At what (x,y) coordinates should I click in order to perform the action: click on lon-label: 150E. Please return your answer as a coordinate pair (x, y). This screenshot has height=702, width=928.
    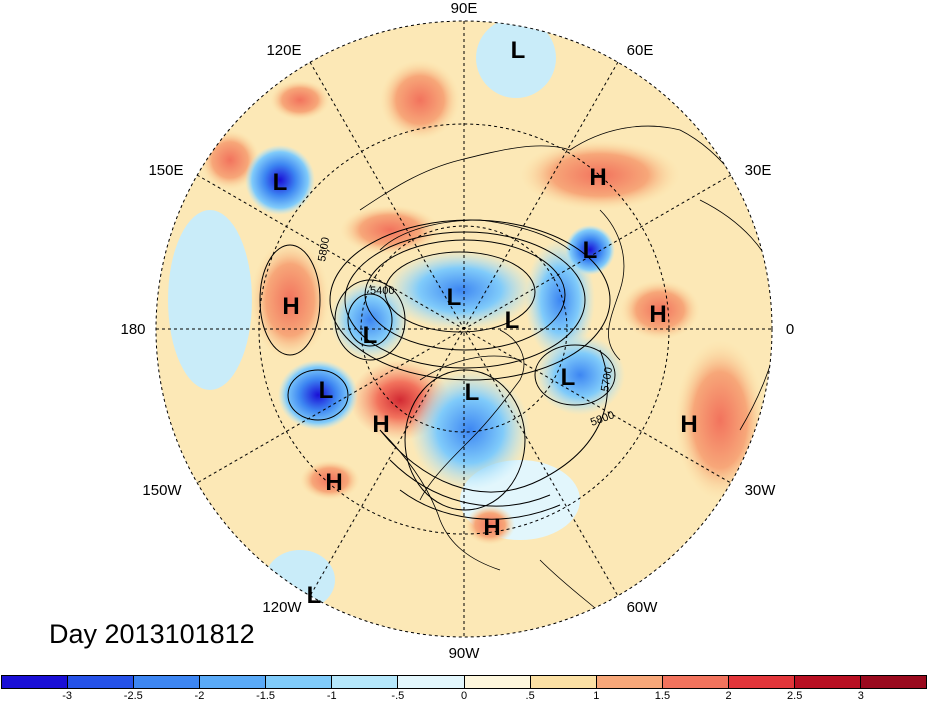
    Looking at the image, I should click on (165, 170).